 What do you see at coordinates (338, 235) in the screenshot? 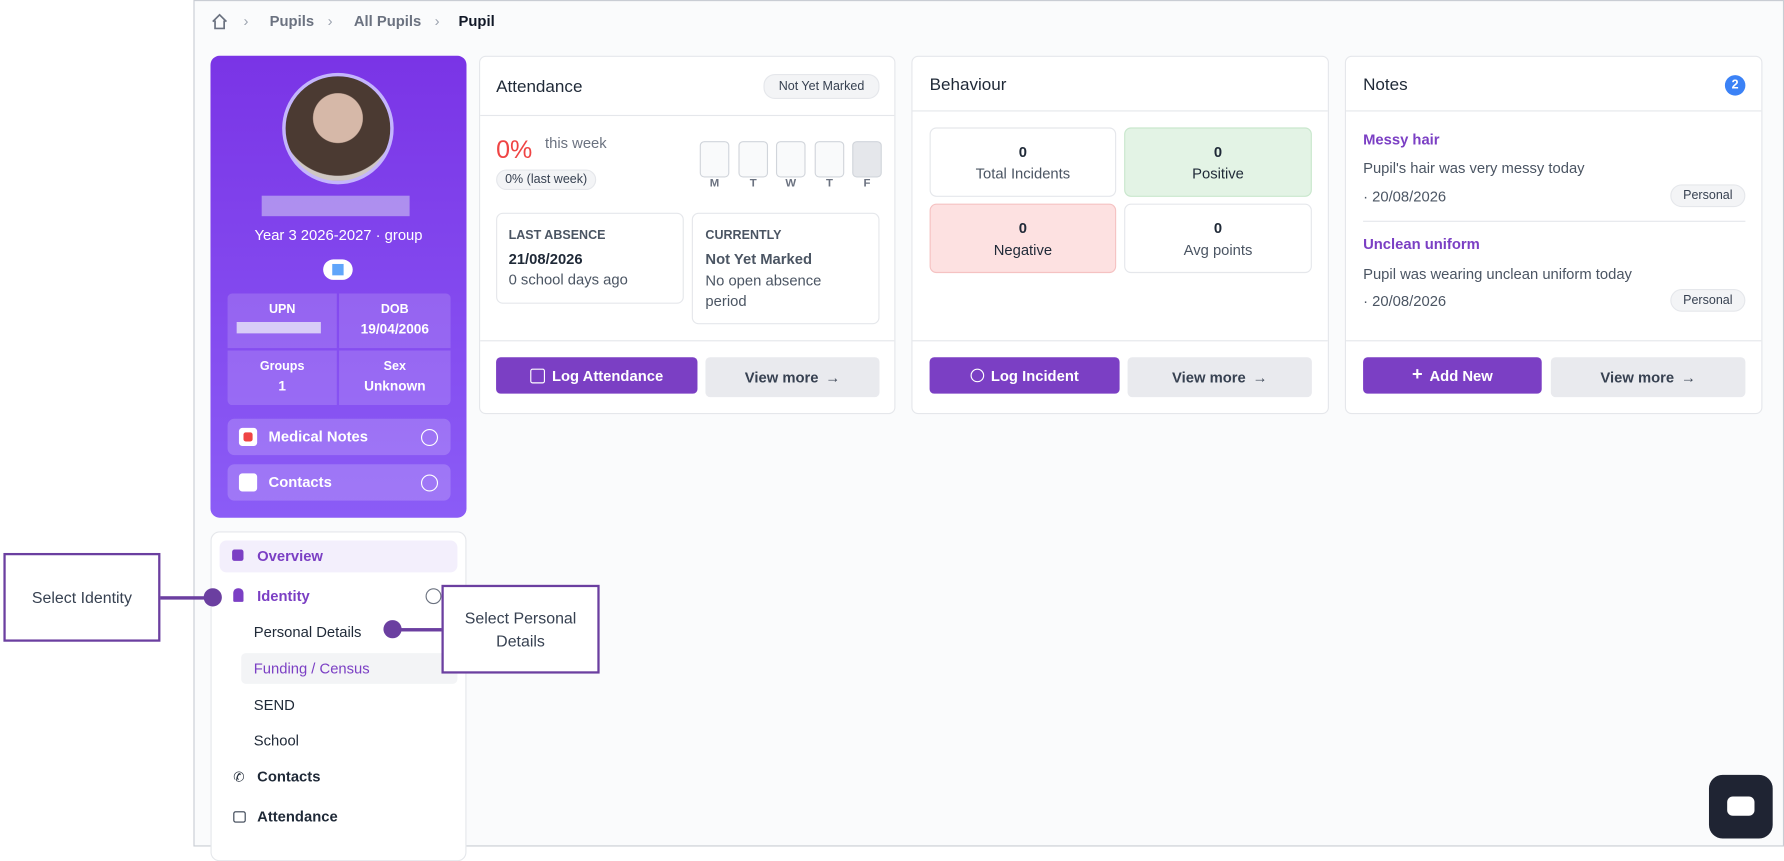
I see `group-text: Year 3 2026-2027 · group` at bounding box center [338, 235].